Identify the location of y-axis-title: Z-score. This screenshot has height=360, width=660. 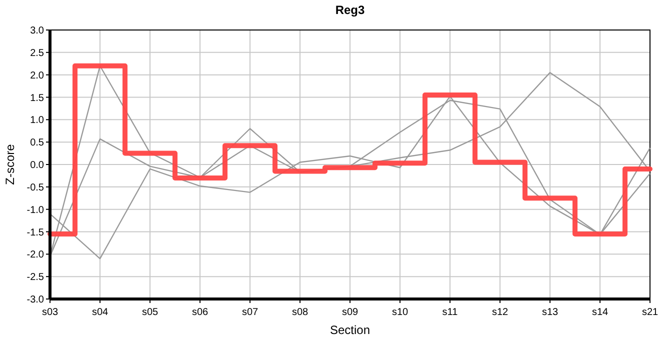
(10, 164).